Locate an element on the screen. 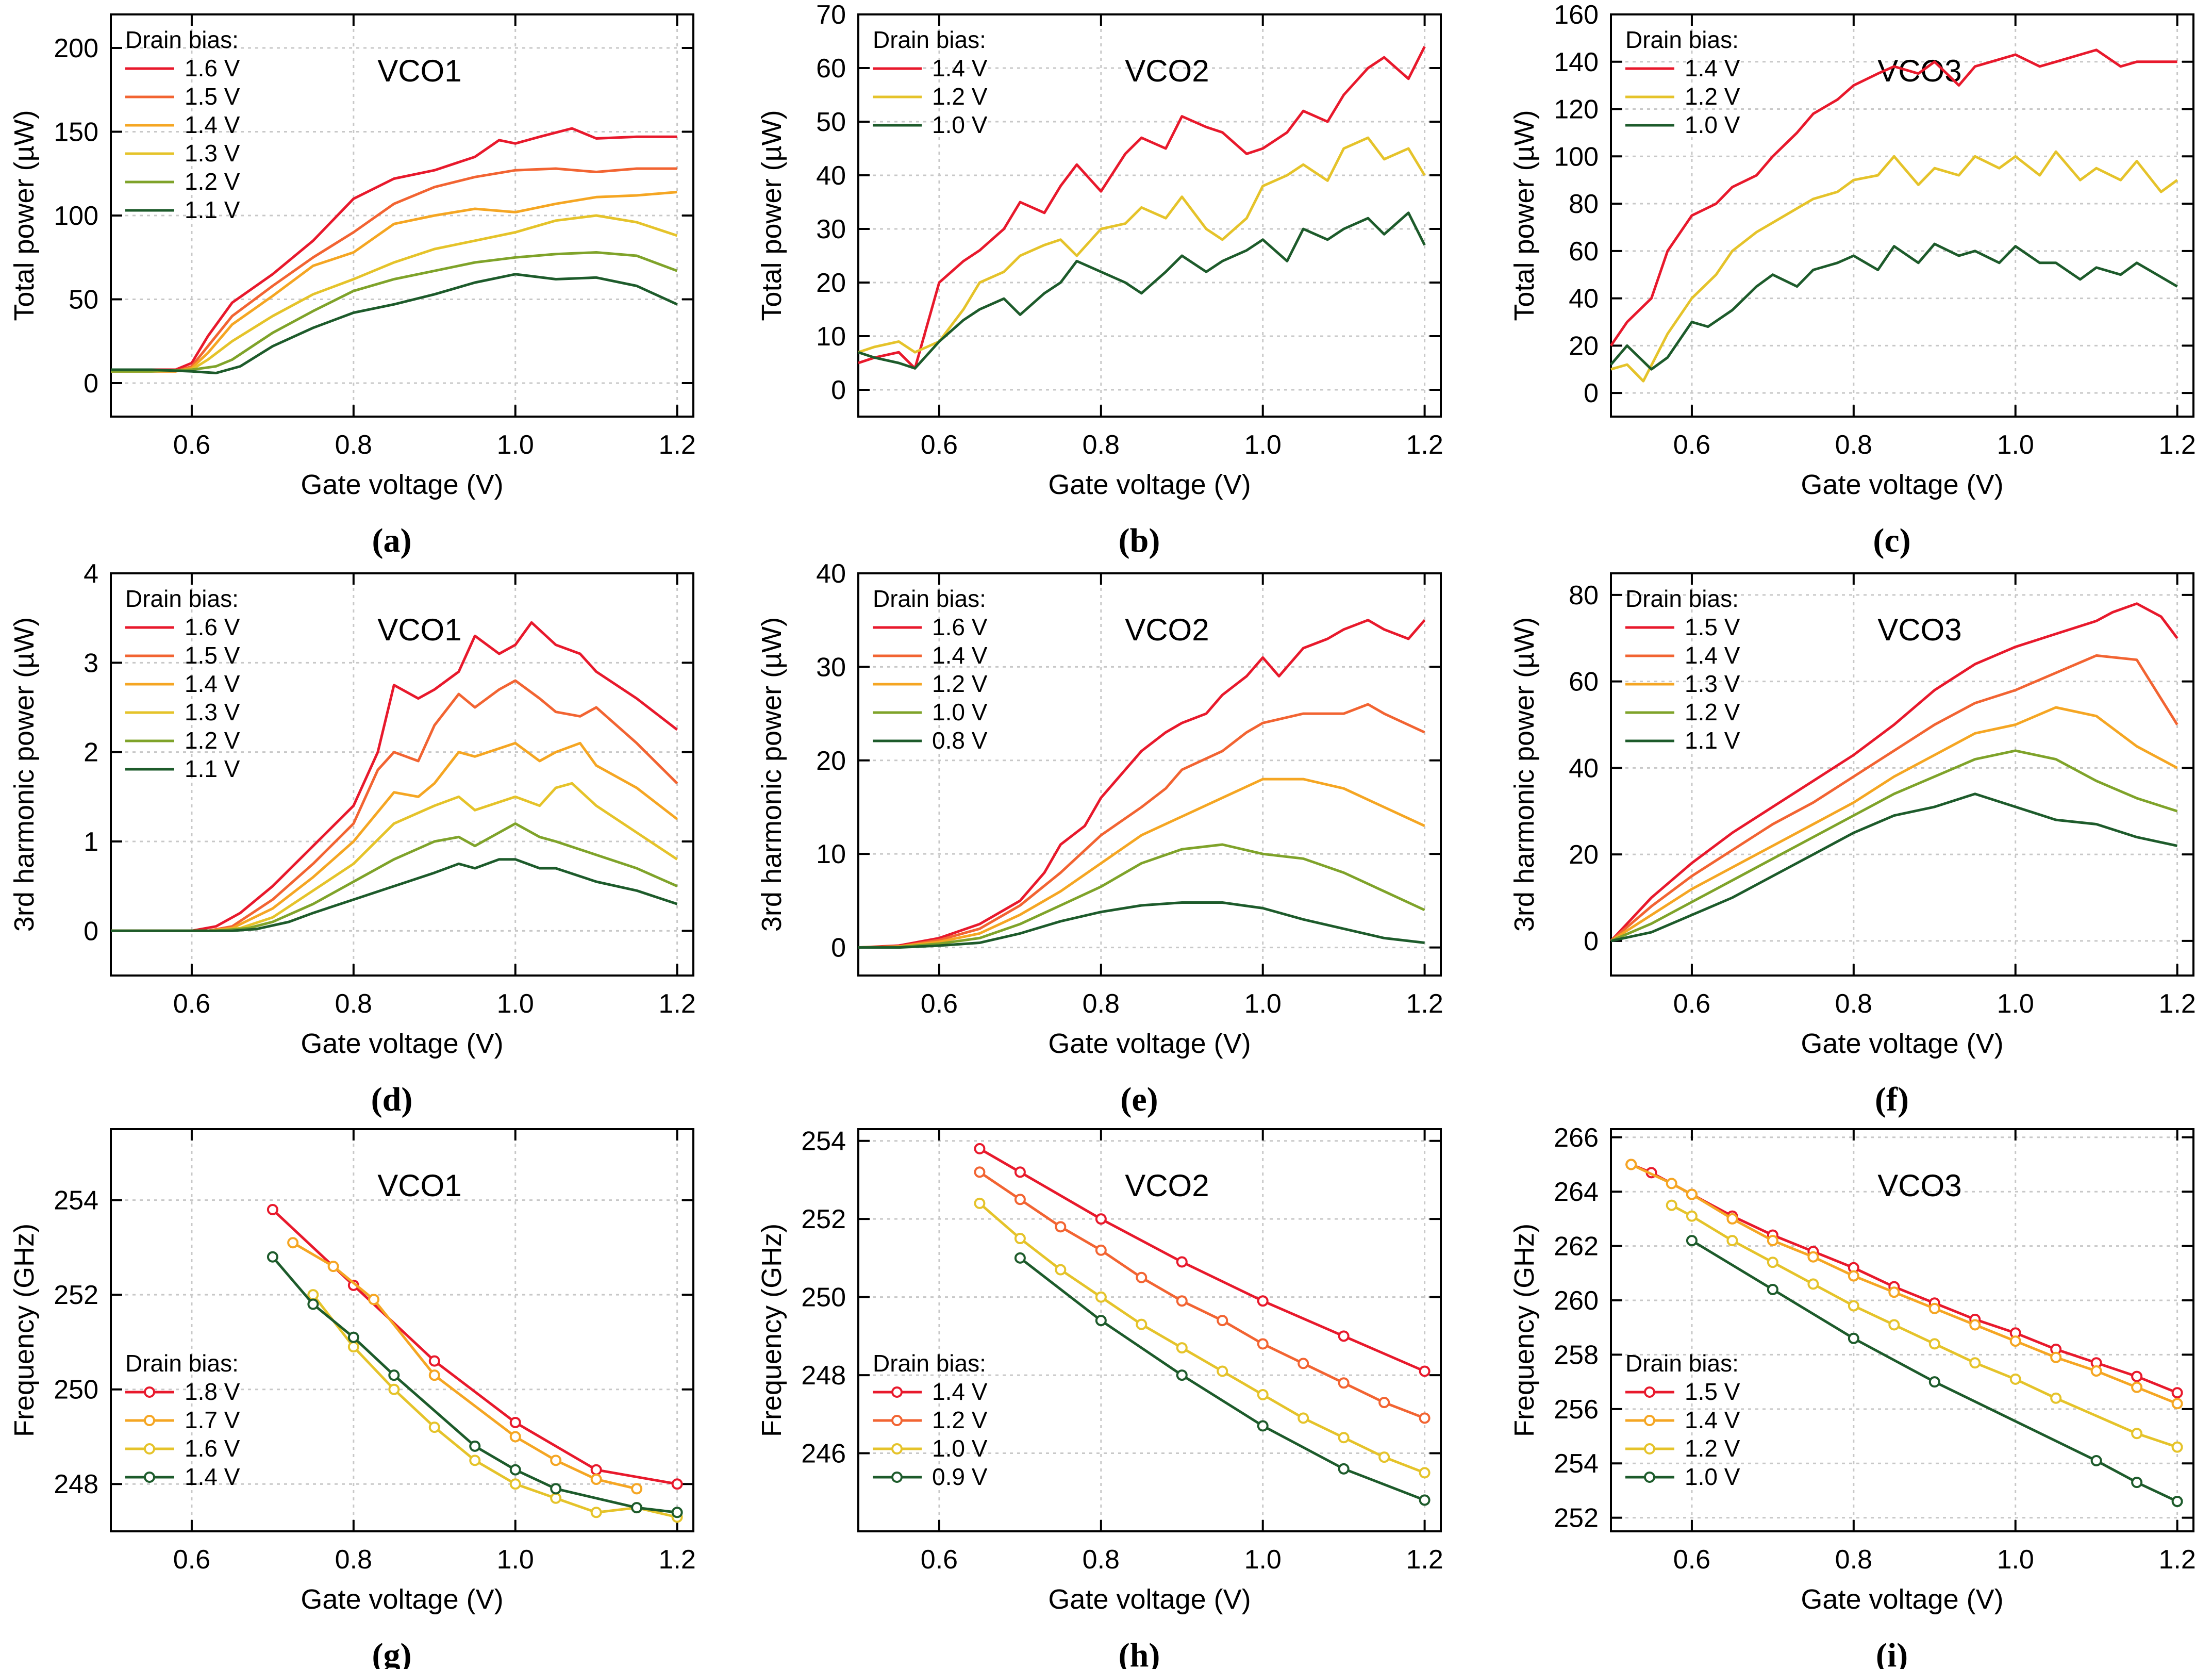  series-line-1.4v is located at coordinates (394, 836).